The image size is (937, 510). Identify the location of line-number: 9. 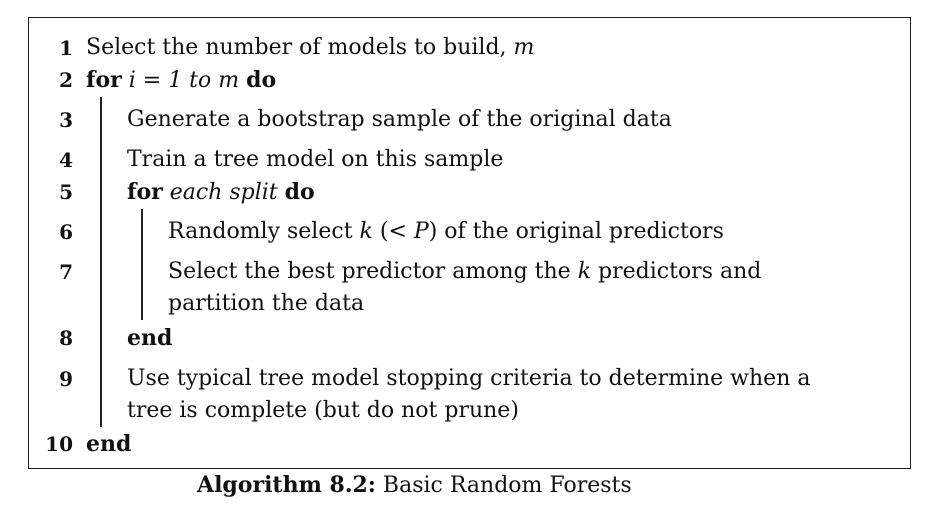
(66, 379).